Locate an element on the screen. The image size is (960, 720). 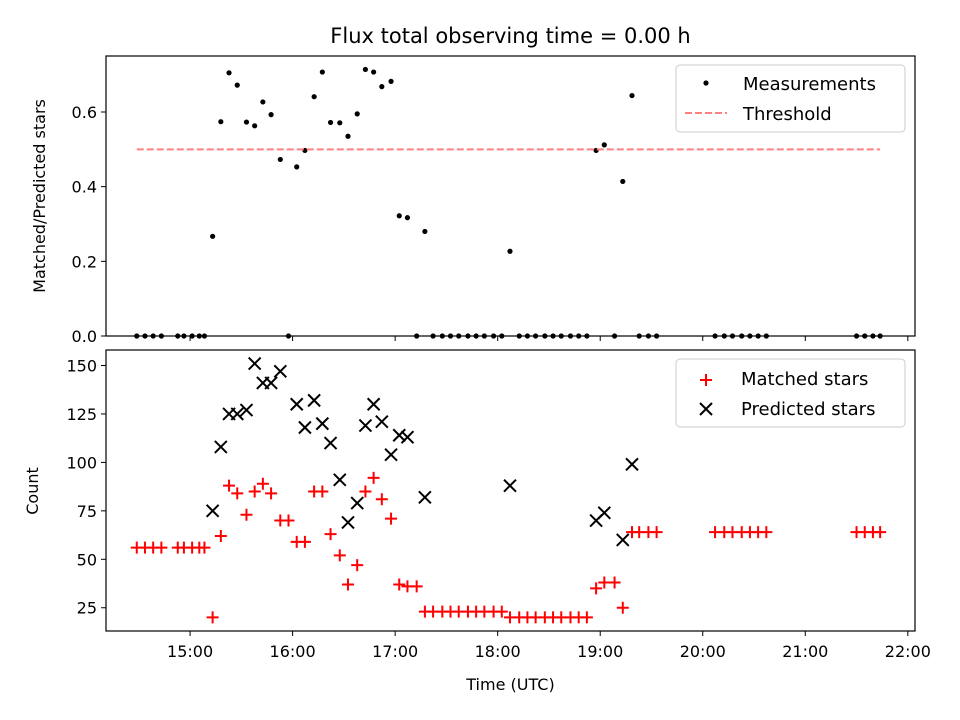
y-tick-label: 0.6 is located at coordinates (84, 112).